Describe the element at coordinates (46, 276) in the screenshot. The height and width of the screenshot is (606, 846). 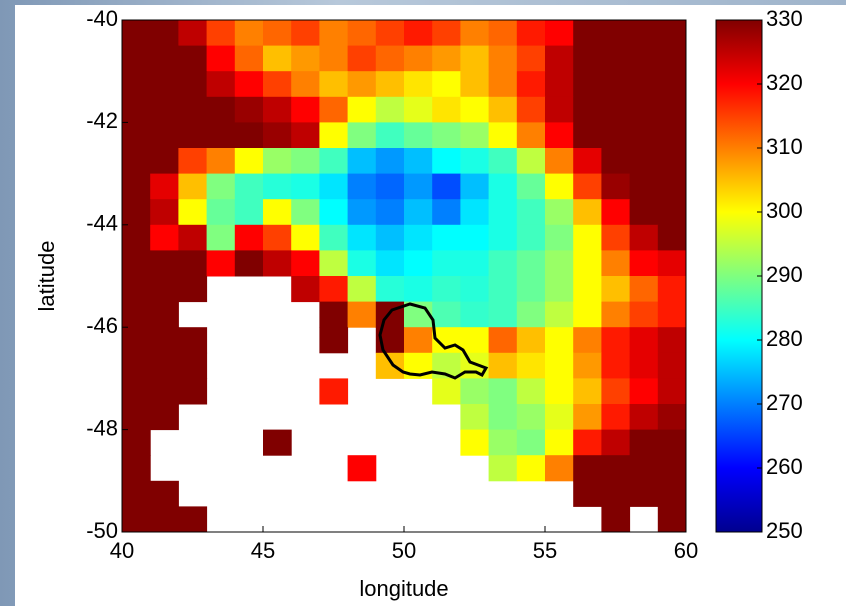
I see `y-axis-label: latitude` at that location.